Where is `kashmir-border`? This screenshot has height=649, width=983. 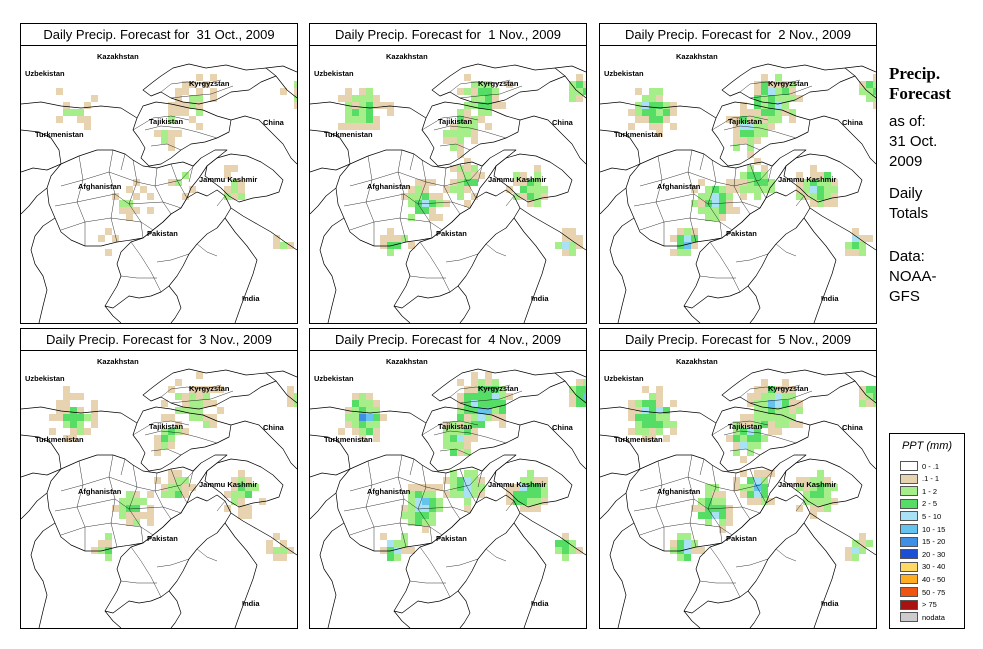
kashmir-border is located at coordinates (533, 178).